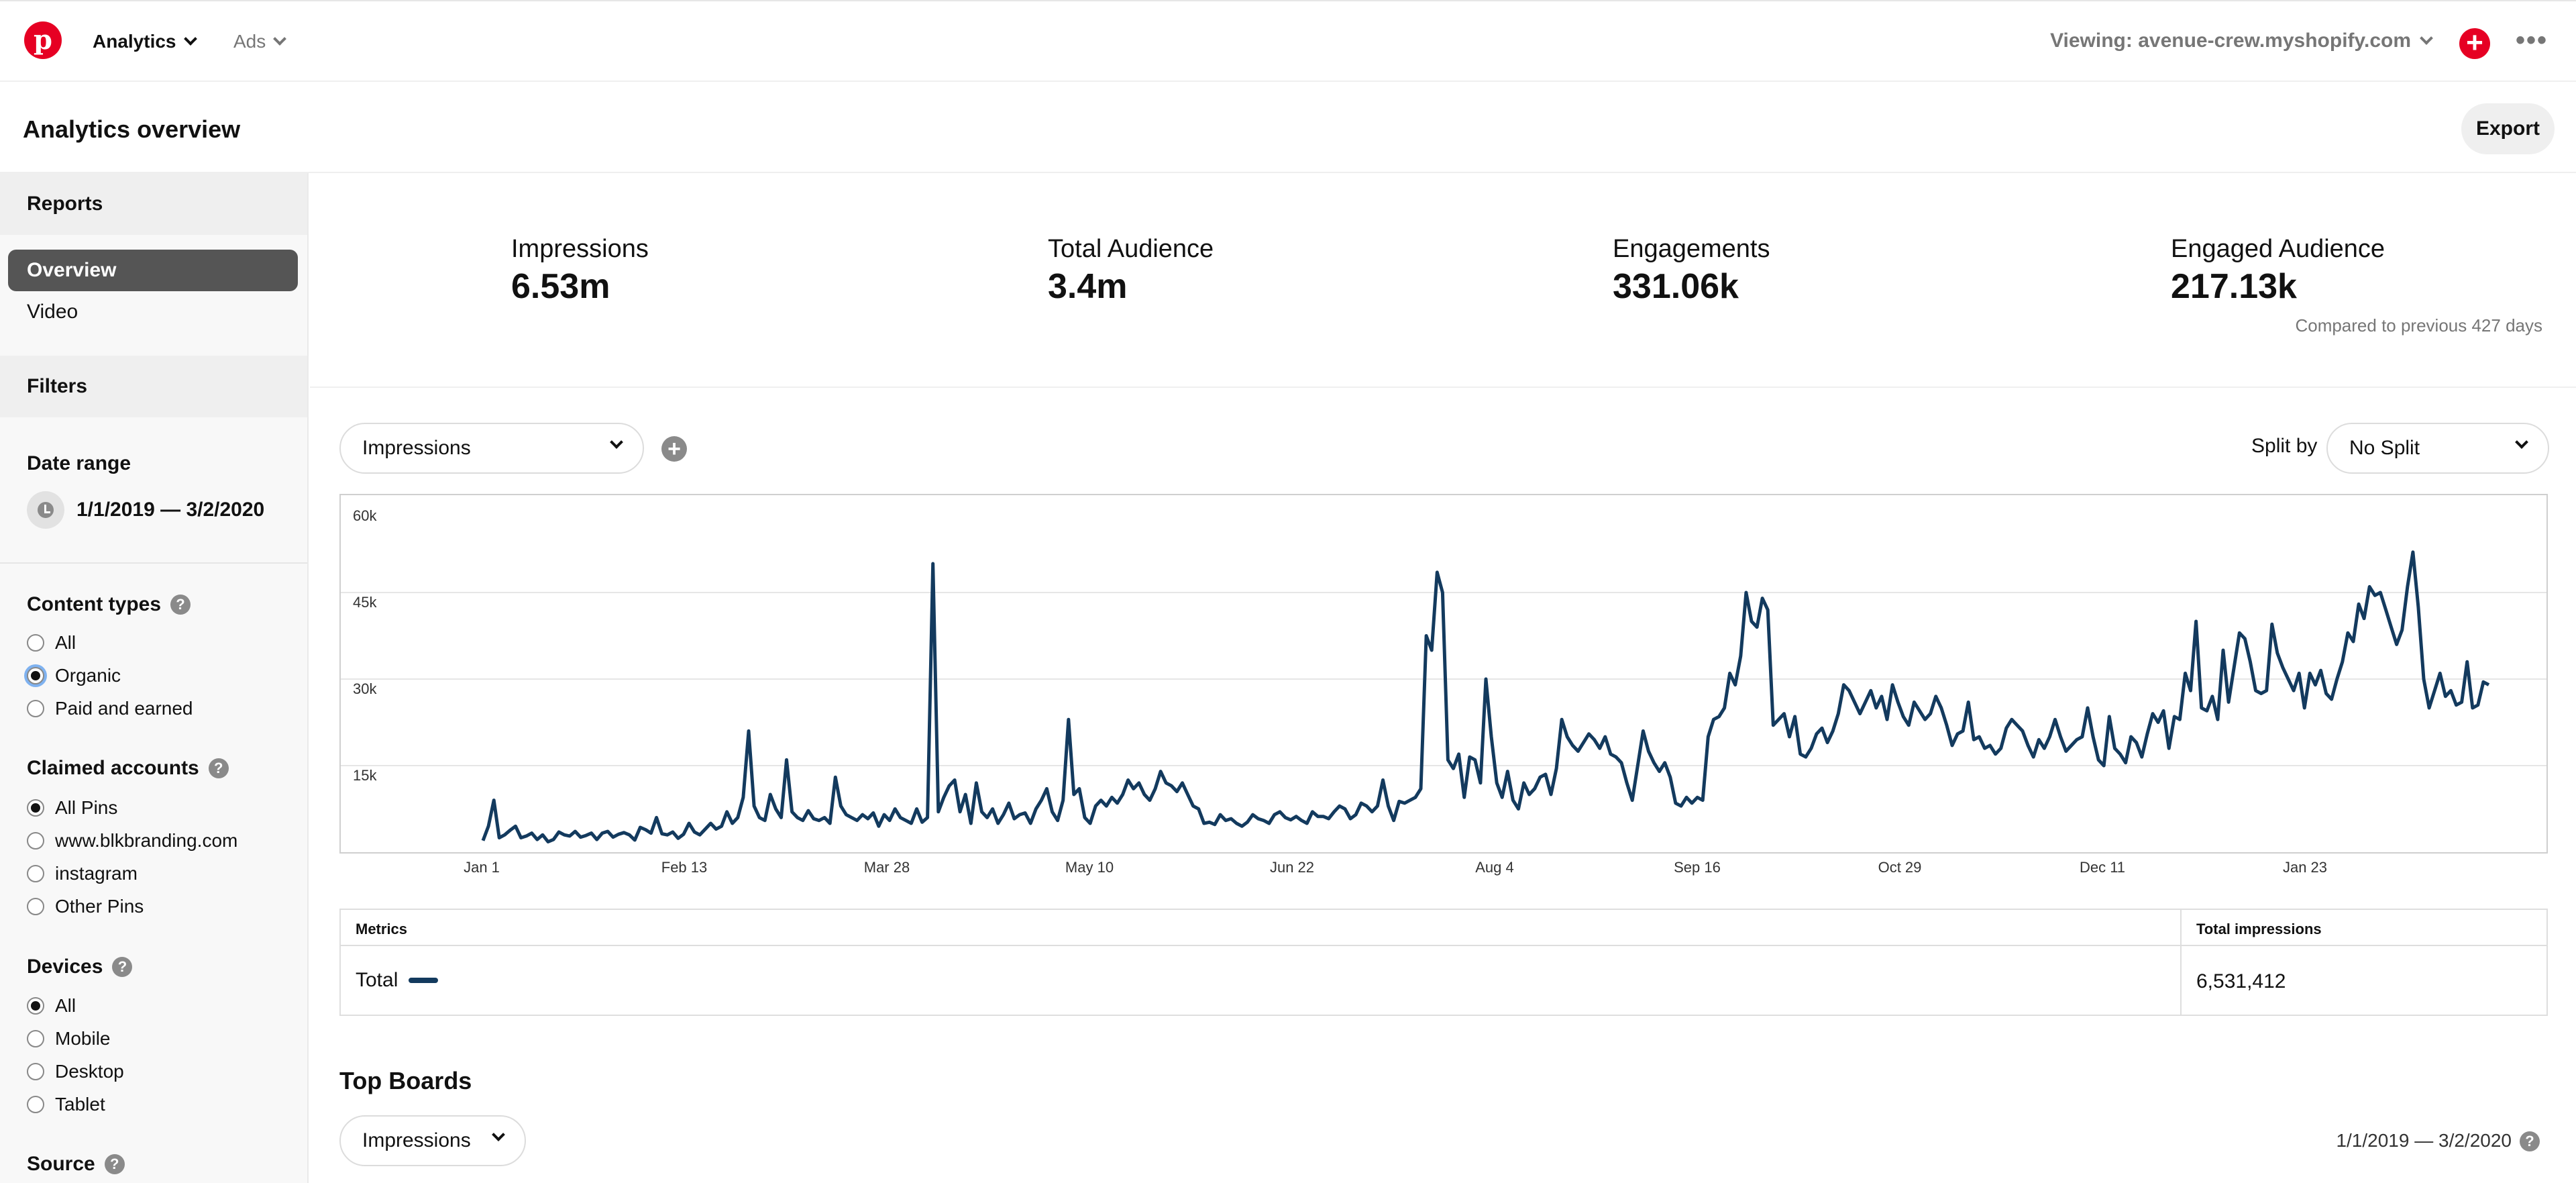 Image resolution: width=2576 pixels, height=1183 pixels. I want to click on source-label: Source ?, so click(76, 1164).